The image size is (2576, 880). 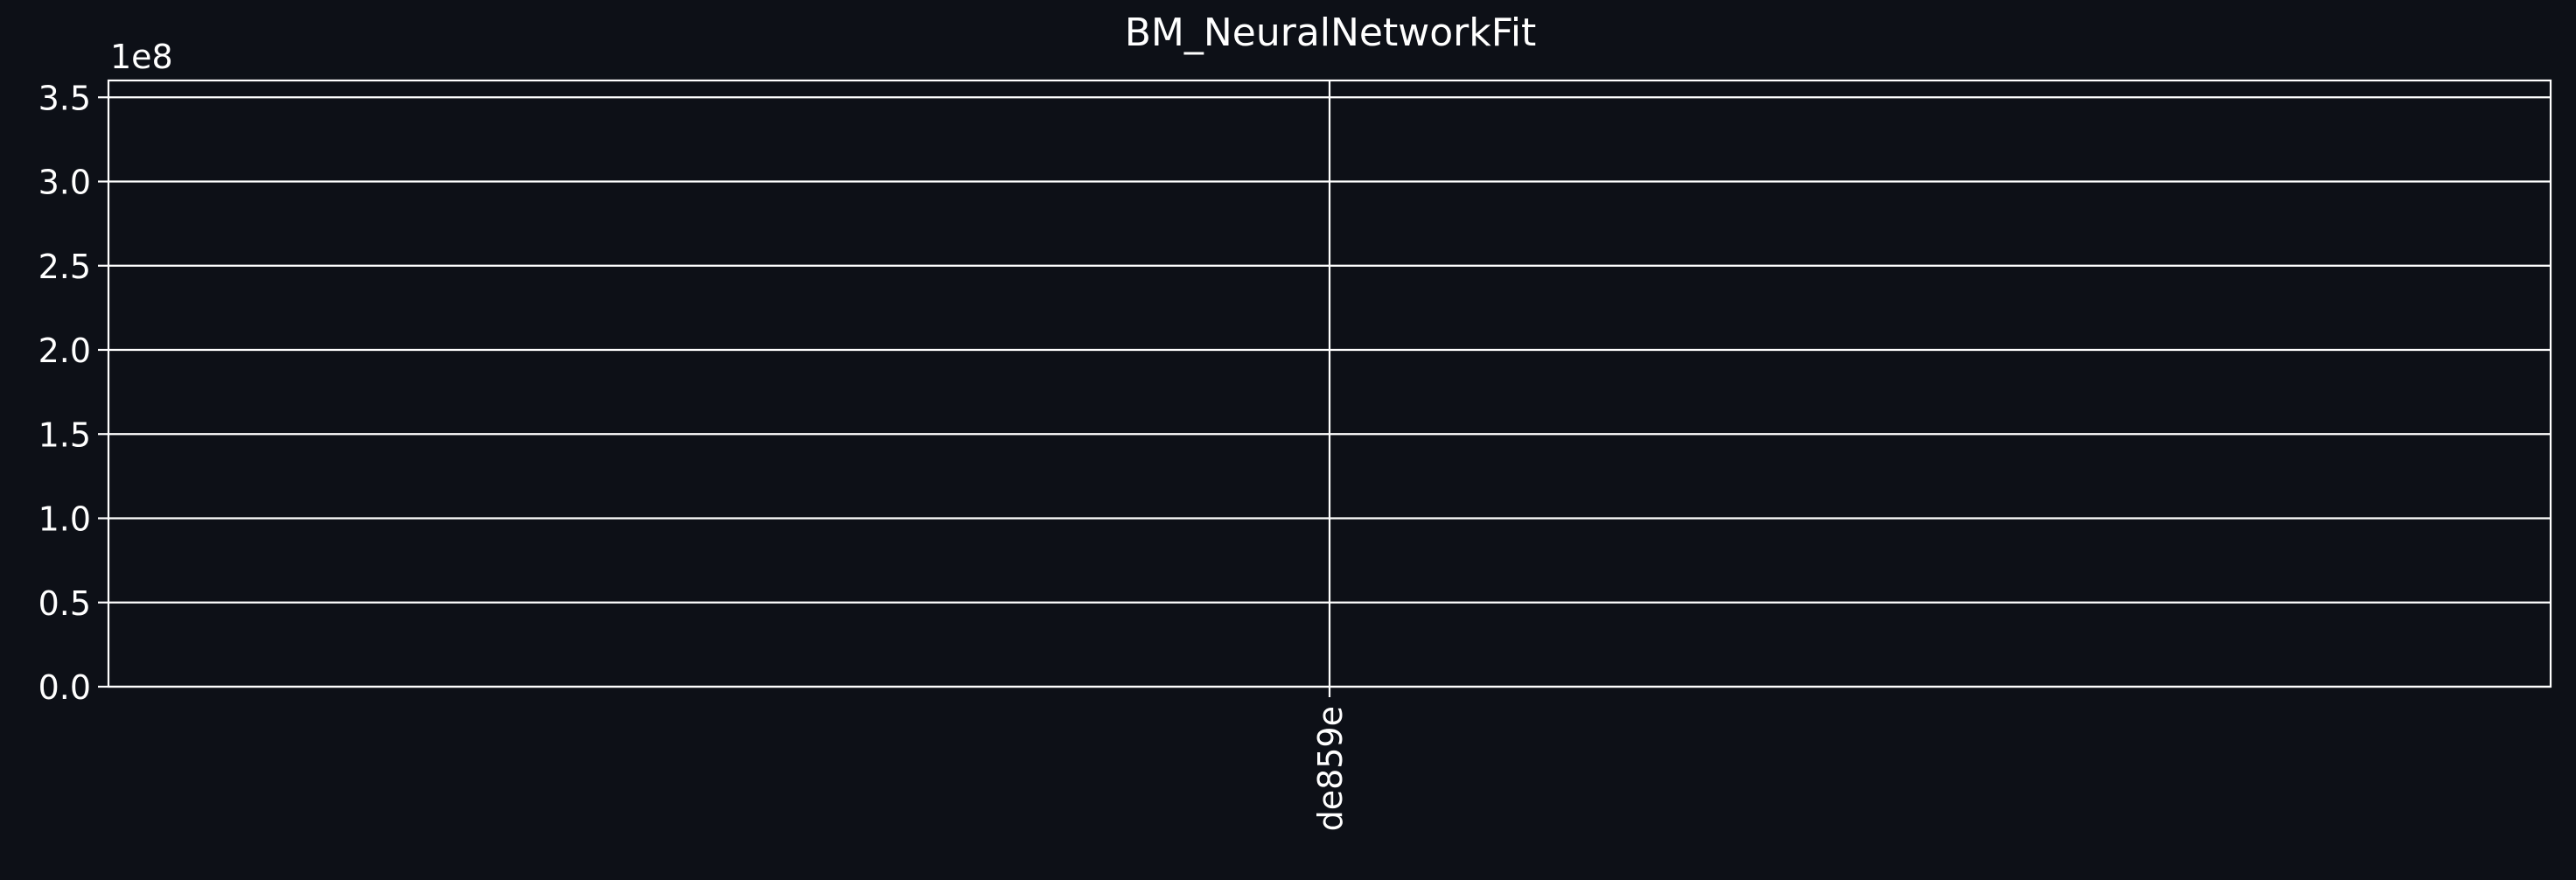 What do you see at coordinates (64, 519) in the screenshot?
I see `y-tick-label: 1.0` at bounding box center [64, 519].